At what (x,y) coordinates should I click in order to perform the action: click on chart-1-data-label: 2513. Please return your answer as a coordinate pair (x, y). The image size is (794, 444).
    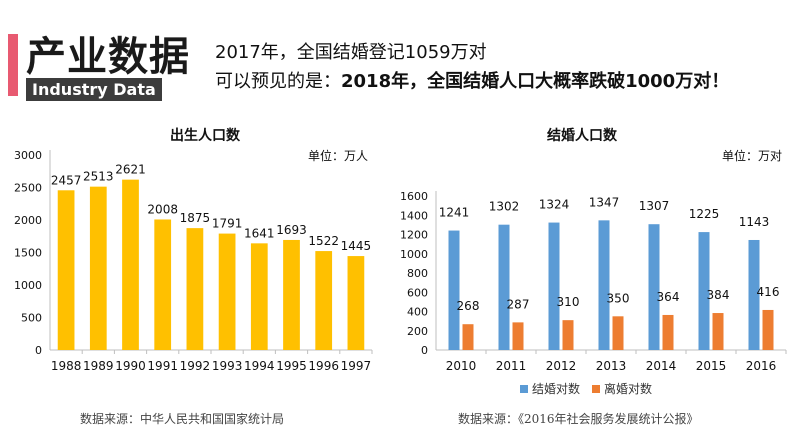
    Looking at the image, I should click on (98, 177).